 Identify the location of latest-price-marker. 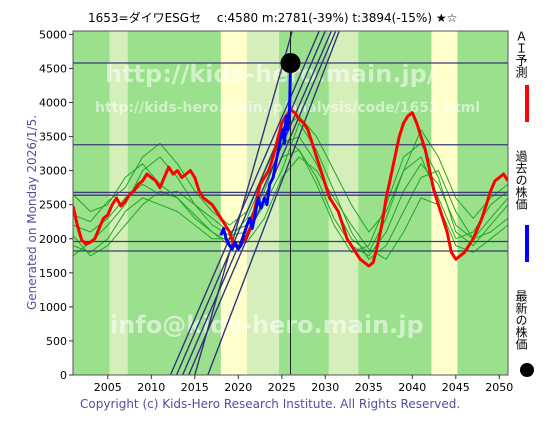
(290, 63).